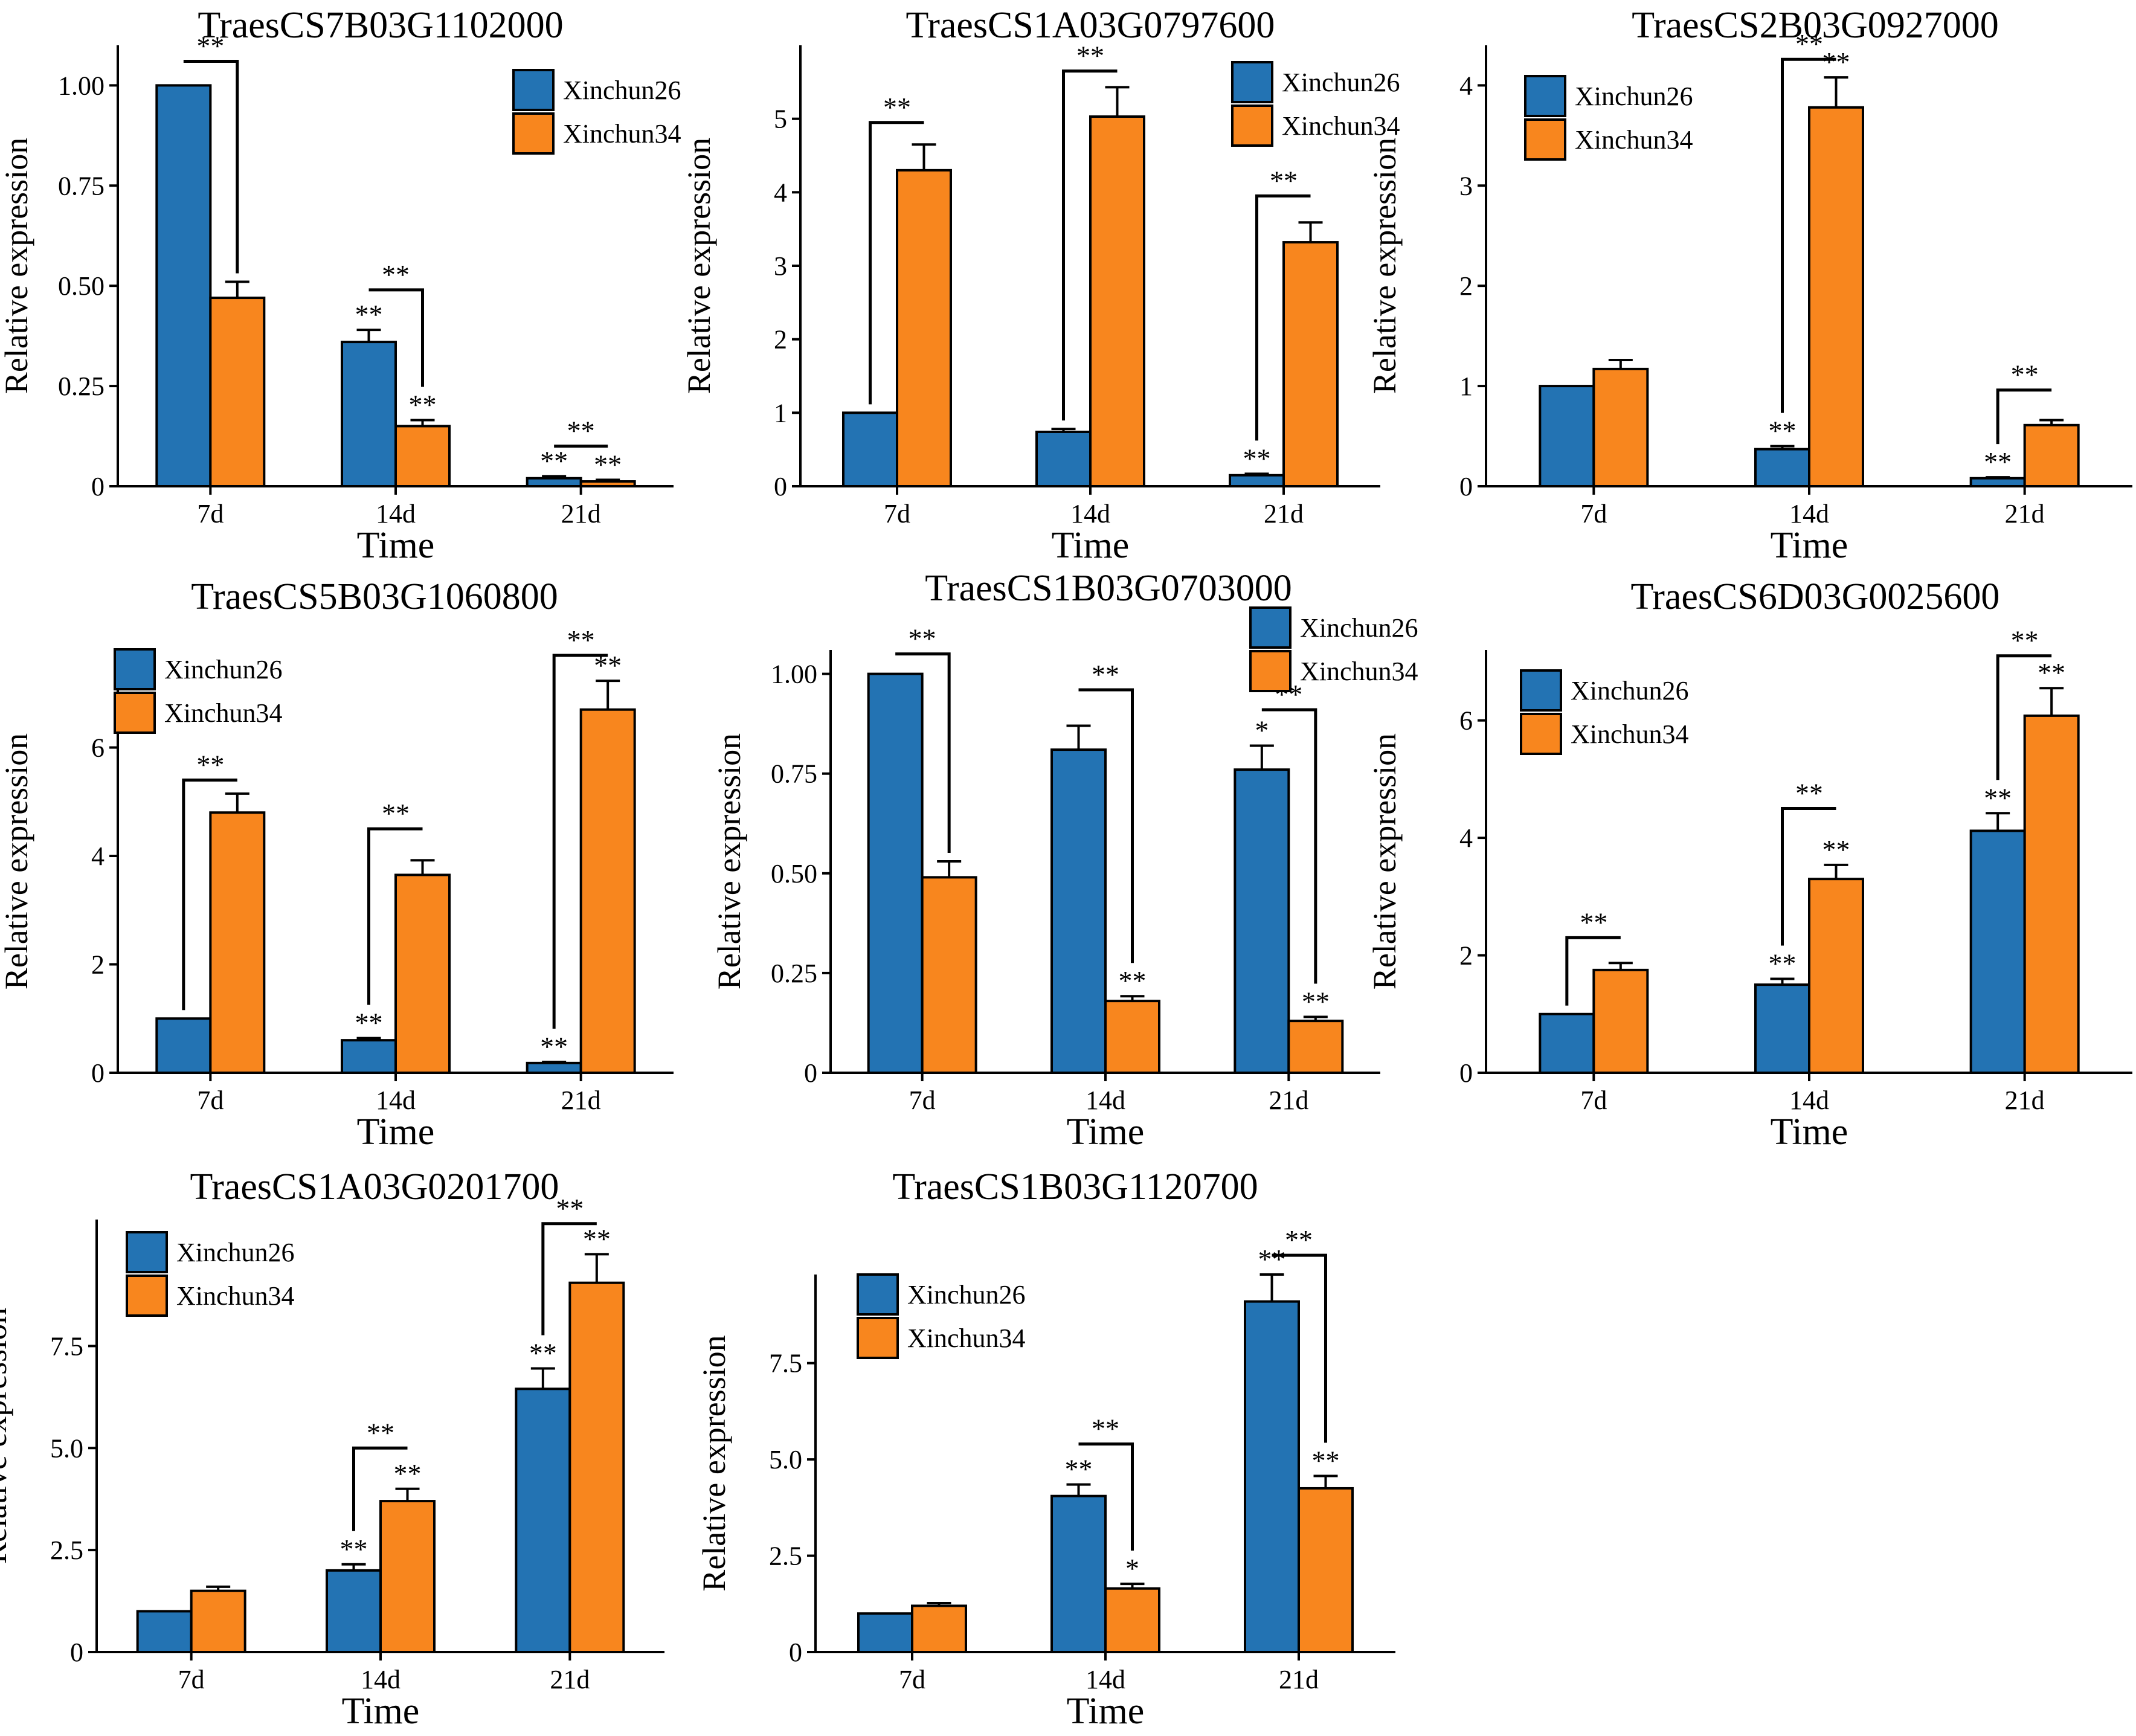 Image resolution: width=2136 pixels, height=1736 pixels. Describe the element at coordinates (1466, 721) in the screenshot. I see `y-tick-label: 6` at that location.